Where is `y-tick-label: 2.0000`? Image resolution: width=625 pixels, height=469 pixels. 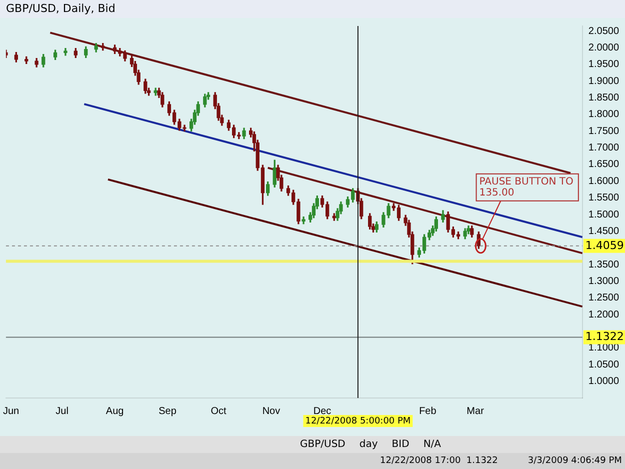 y-tick-label: 2.0000 is located at coordinates (604, 48).